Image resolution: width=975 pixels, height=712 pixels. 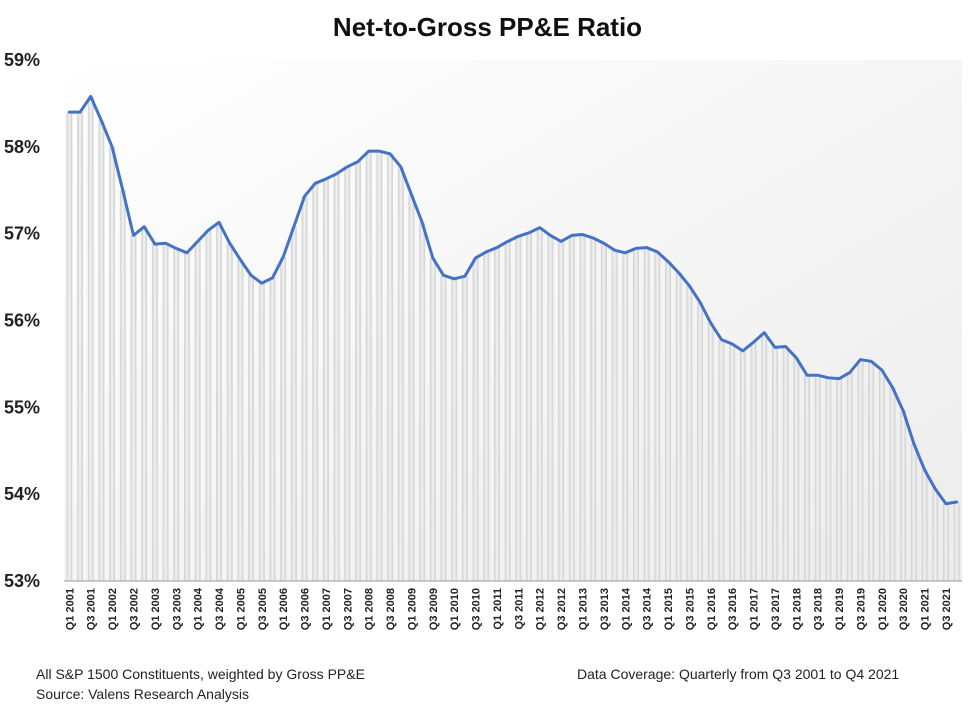 I want to click on x-tick-label: Q3 2013, so click(x=605, y=609).